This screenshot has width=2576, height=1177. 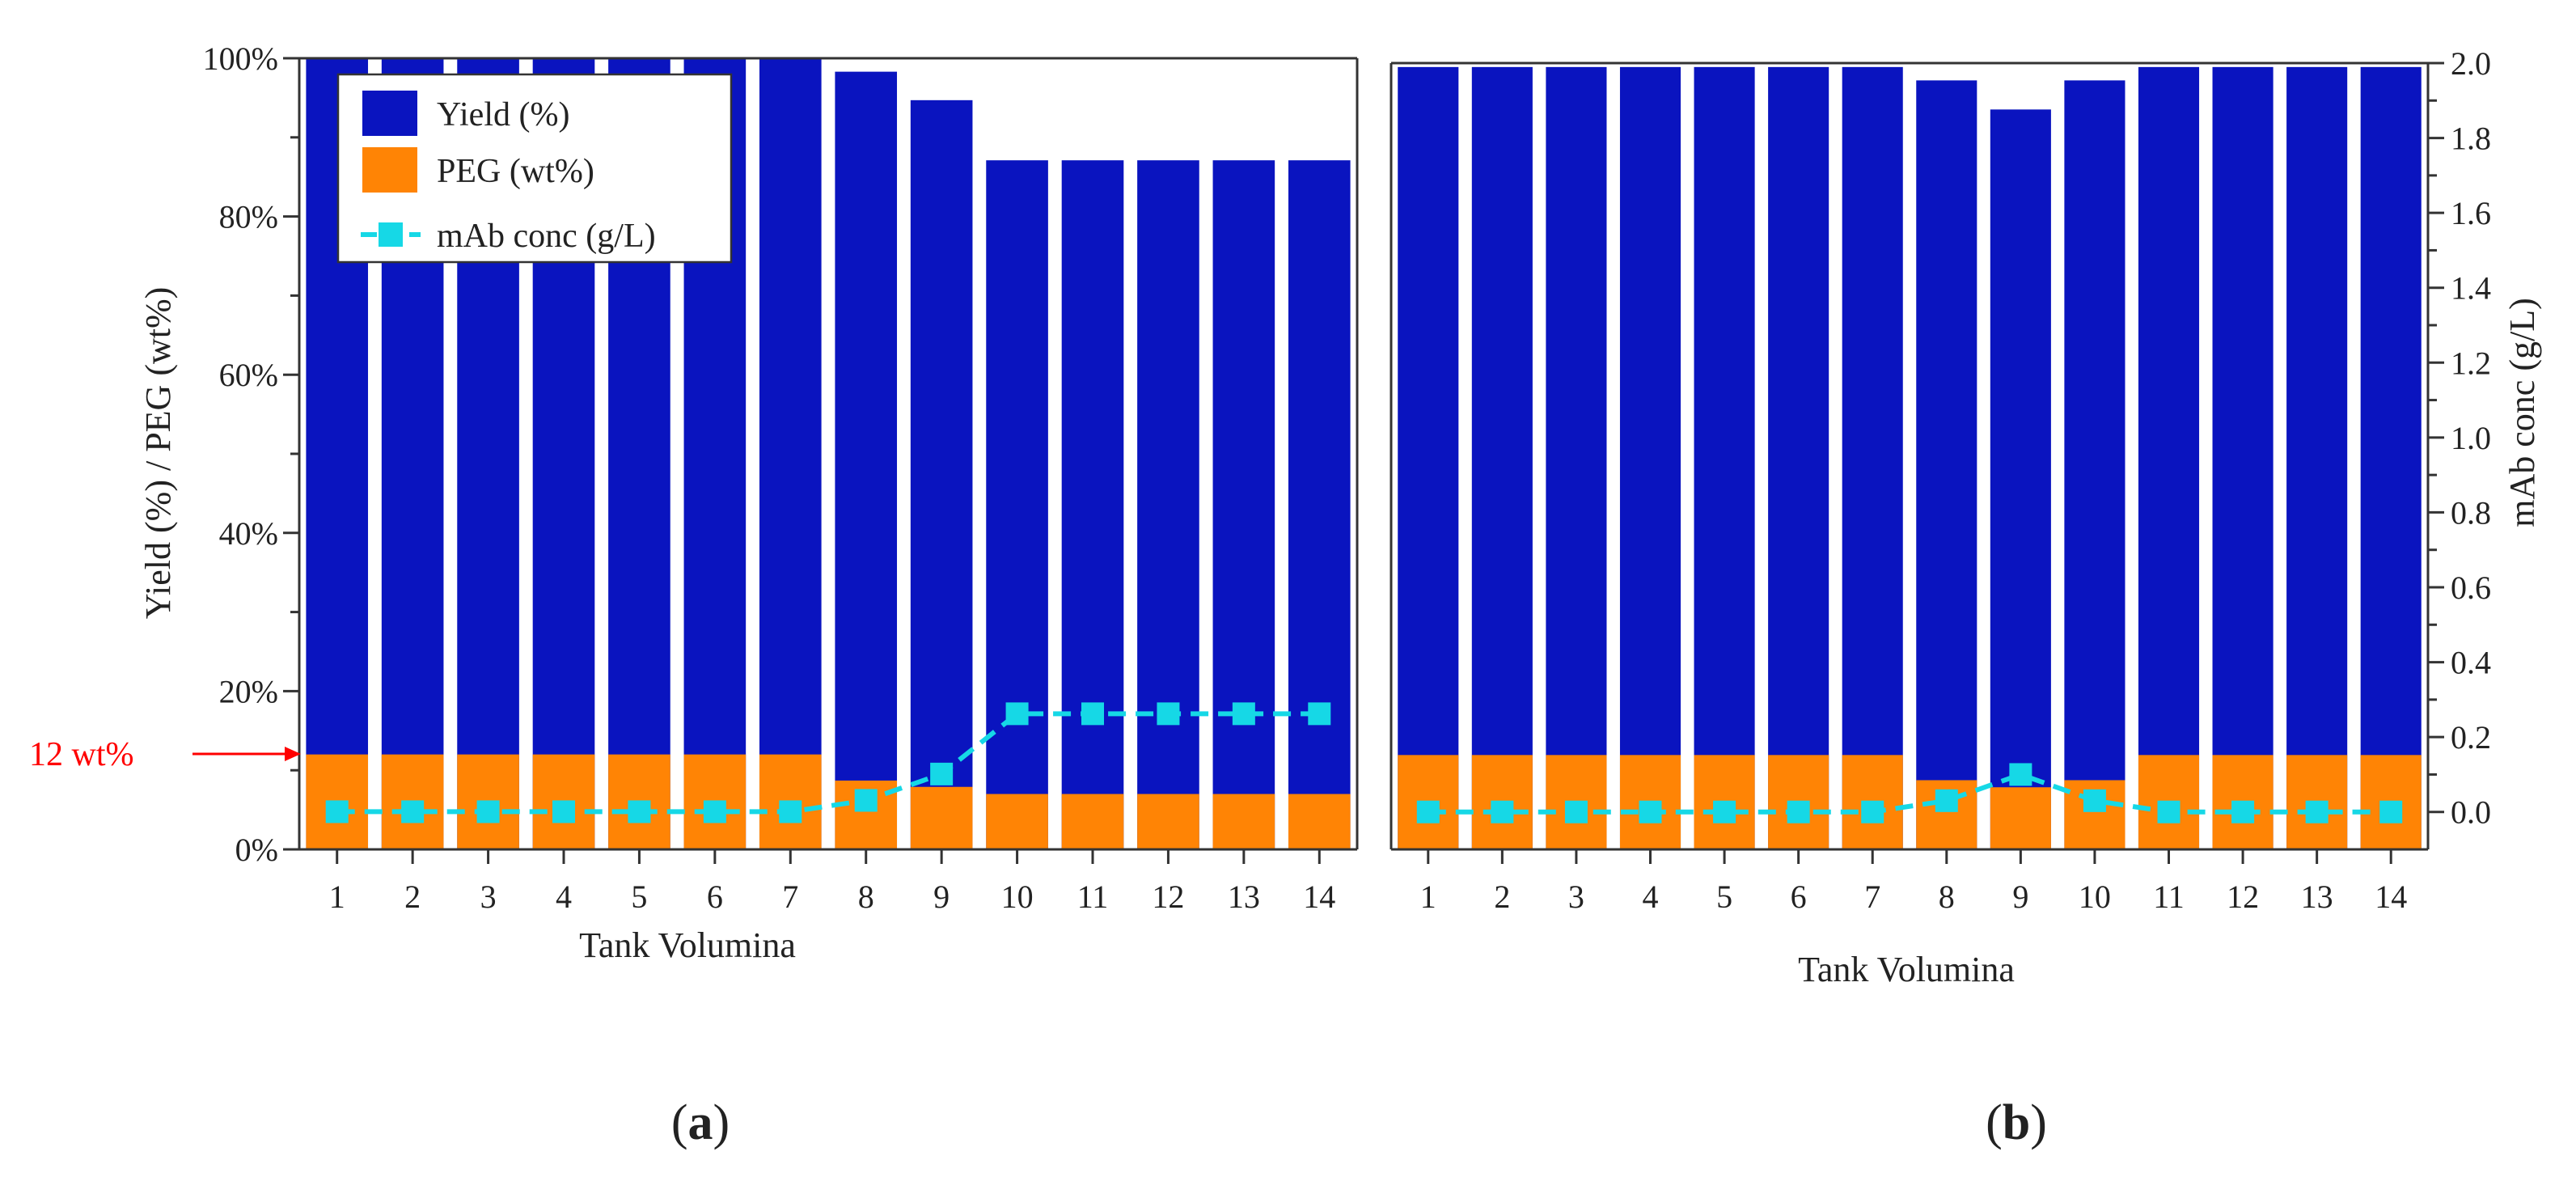 I want to click on y2-tick-label: 1.8, so click(x=2471, y=139).